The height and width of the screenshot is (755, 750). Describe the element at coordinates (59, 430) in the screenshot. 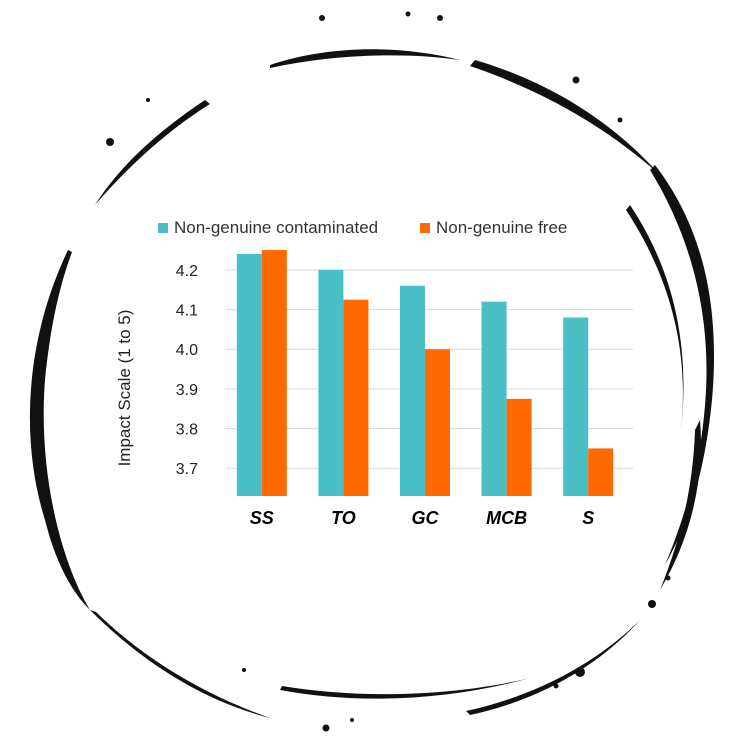

I see `brush-stroke-left` at that location.